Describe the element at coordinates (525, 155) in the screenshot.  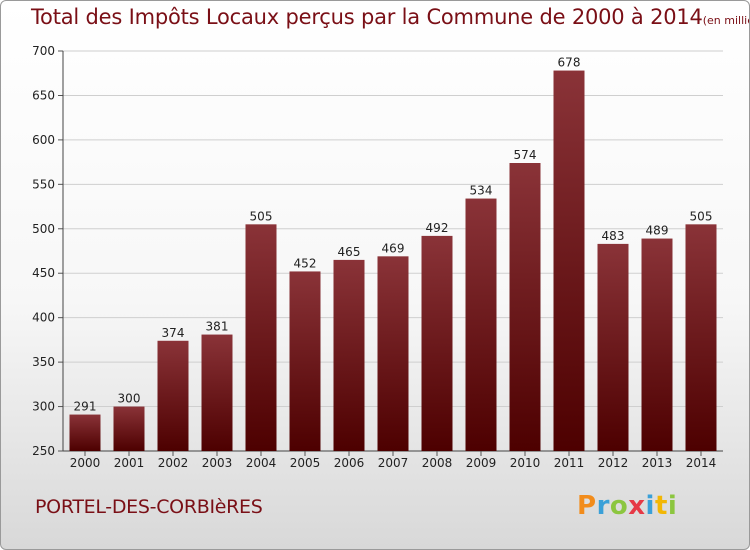
I see `data-label-2010: 574` at that location.